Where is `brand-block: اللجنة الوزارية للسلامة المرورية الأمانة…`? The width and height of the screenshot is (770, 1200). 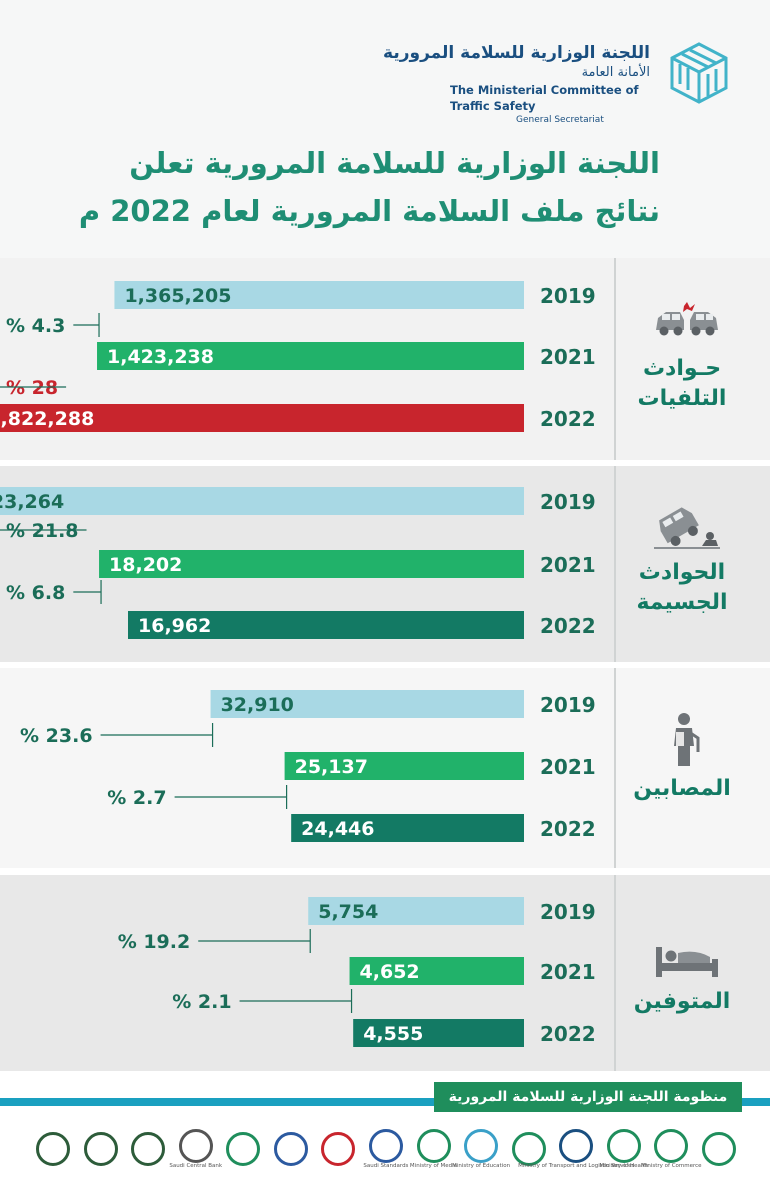 brand-block: اللجنة الوزارية للسلامة المرورية الأمانة… is located at coordinates (490, 84).